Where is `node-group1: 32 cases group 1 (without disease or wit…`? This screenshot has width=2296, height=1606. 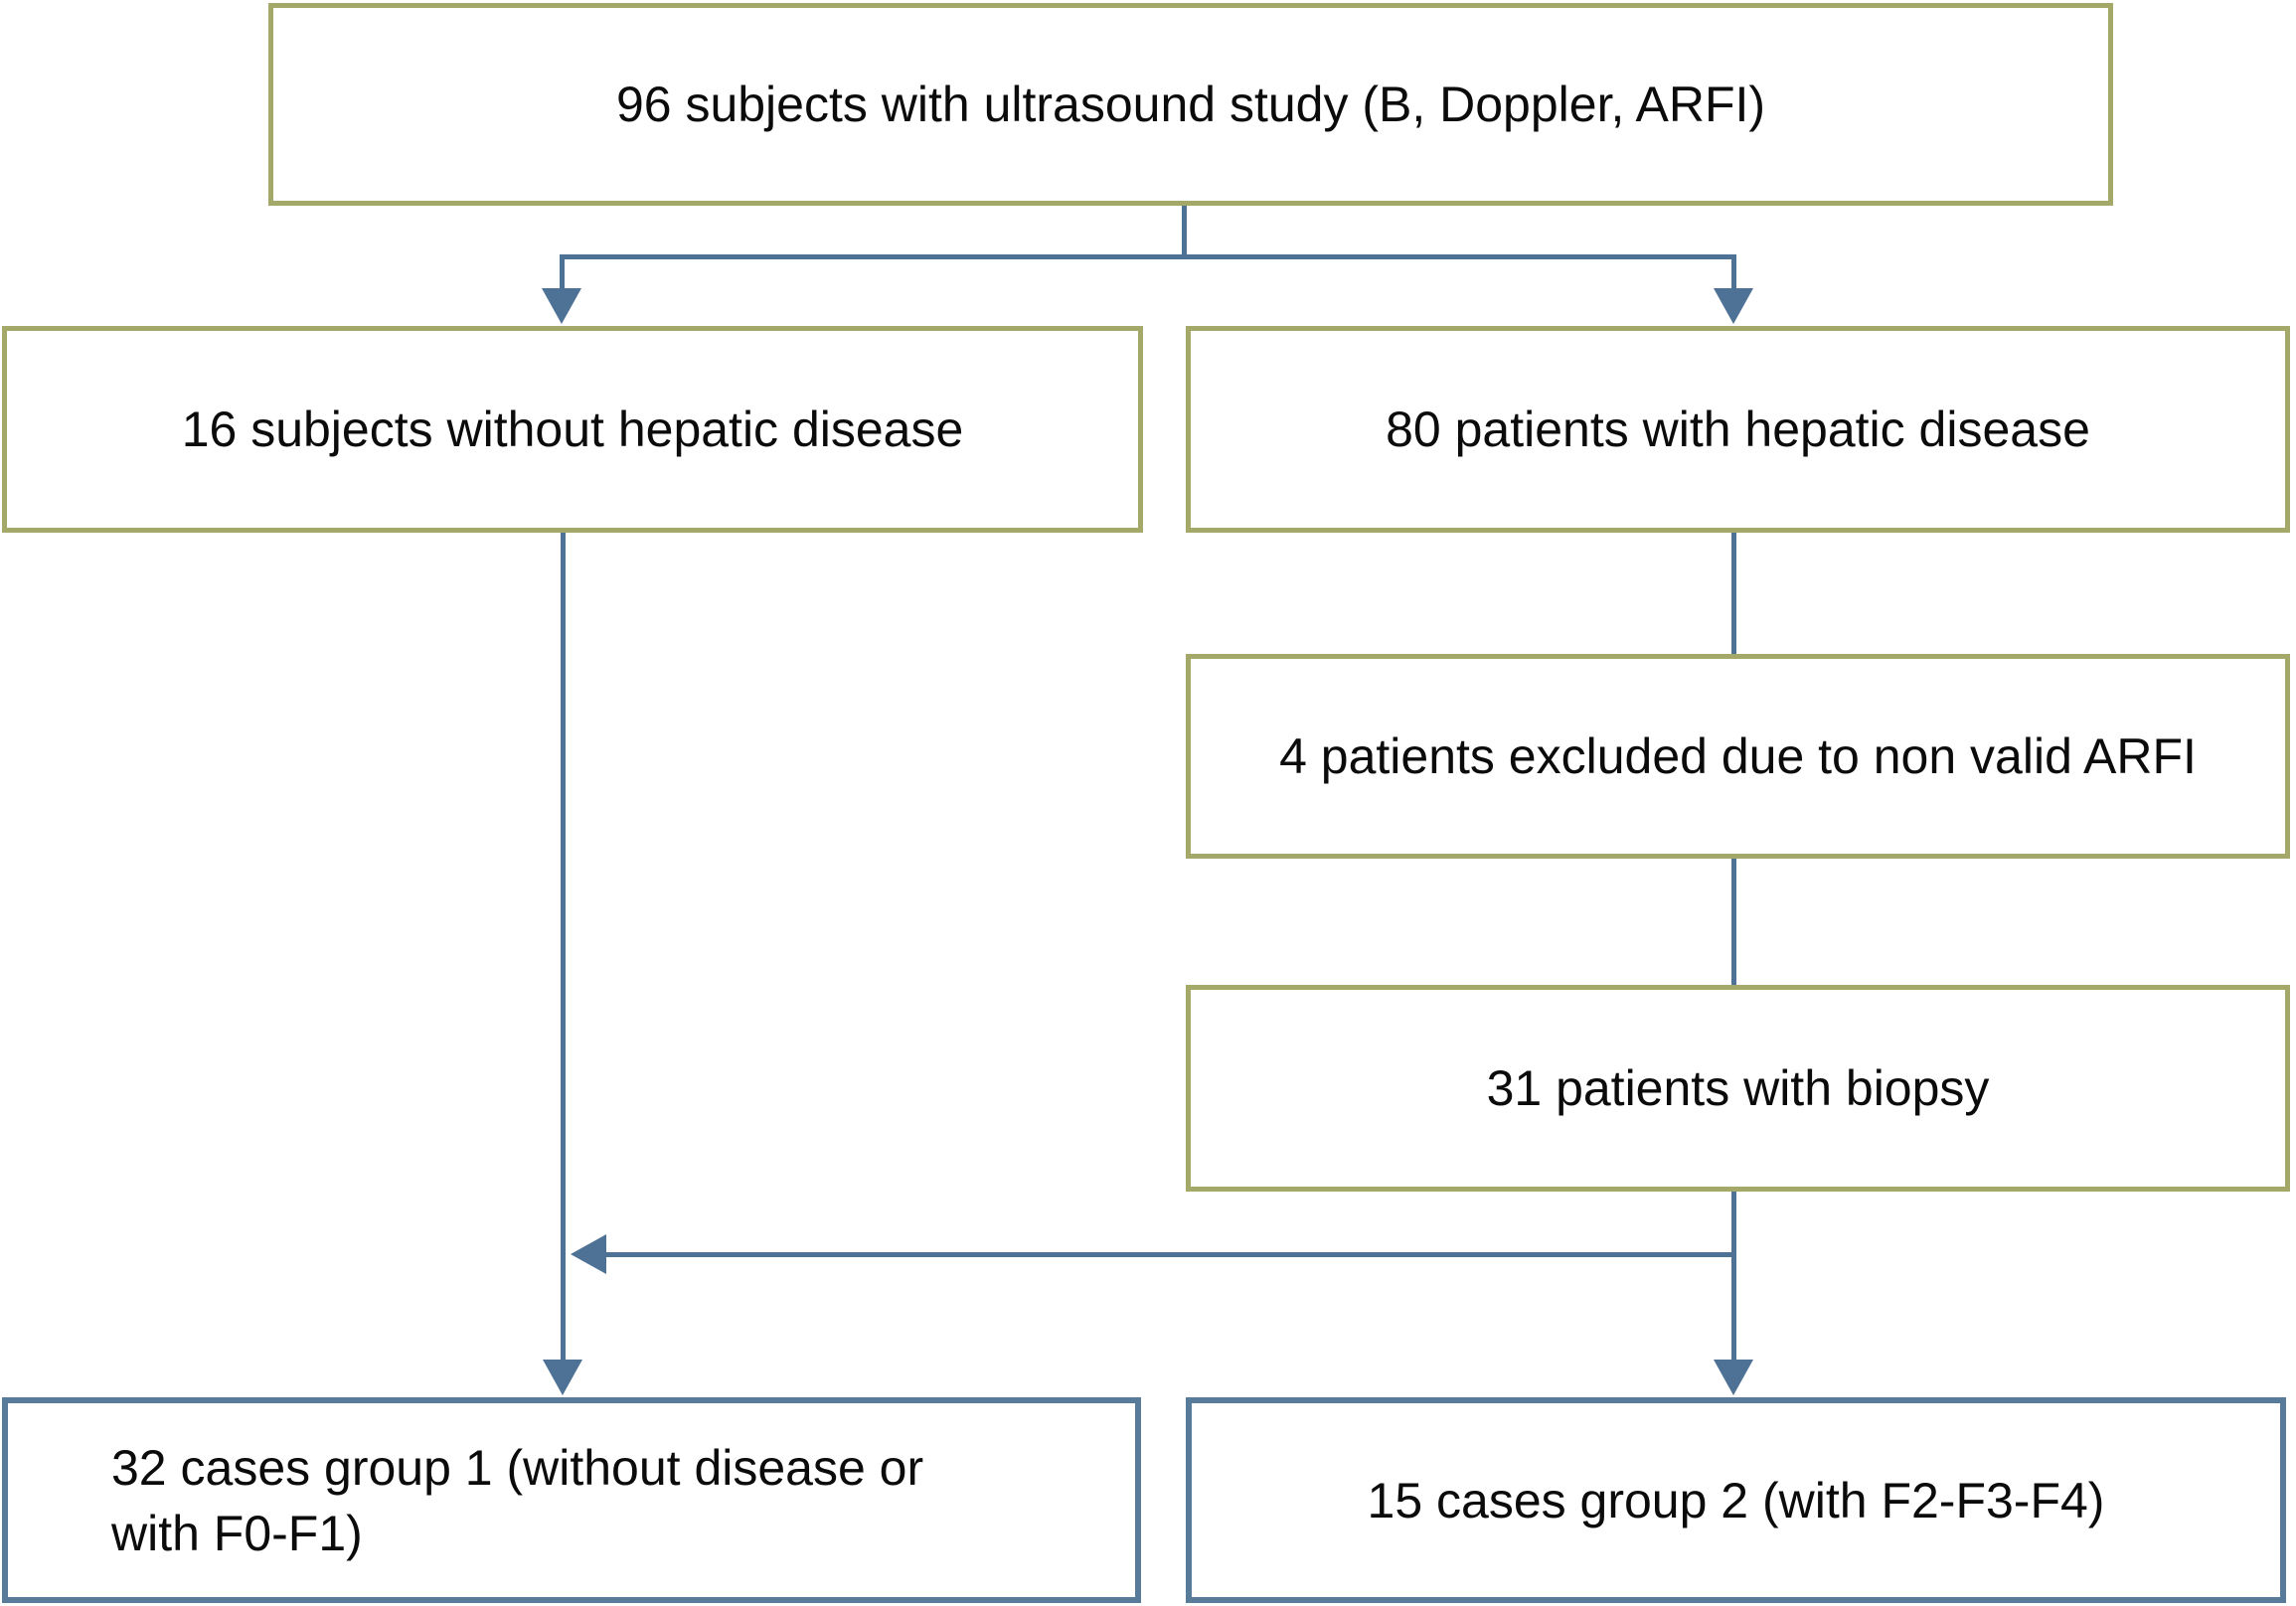
node-group1: 32 cases group 1 (without disease or wit… is located at coordinates (571, 1500).